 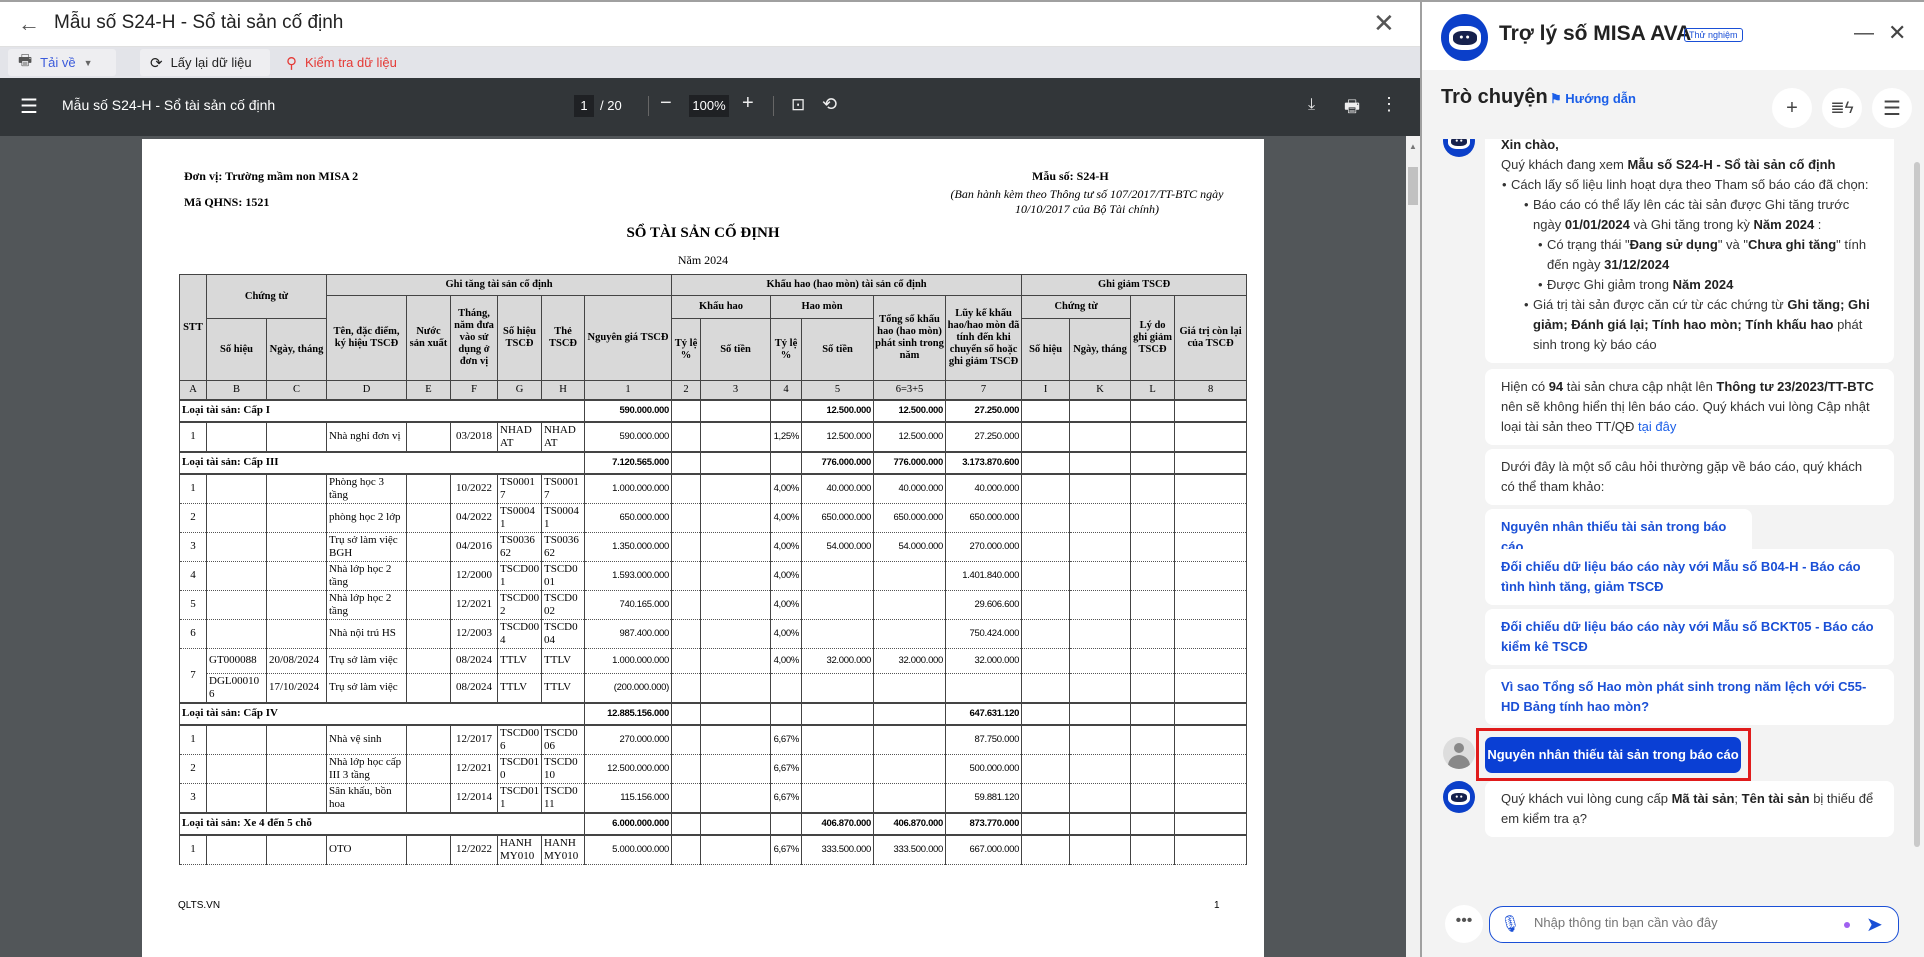 I want to click on menu-icon: ☰, so click(x=29, y=107).